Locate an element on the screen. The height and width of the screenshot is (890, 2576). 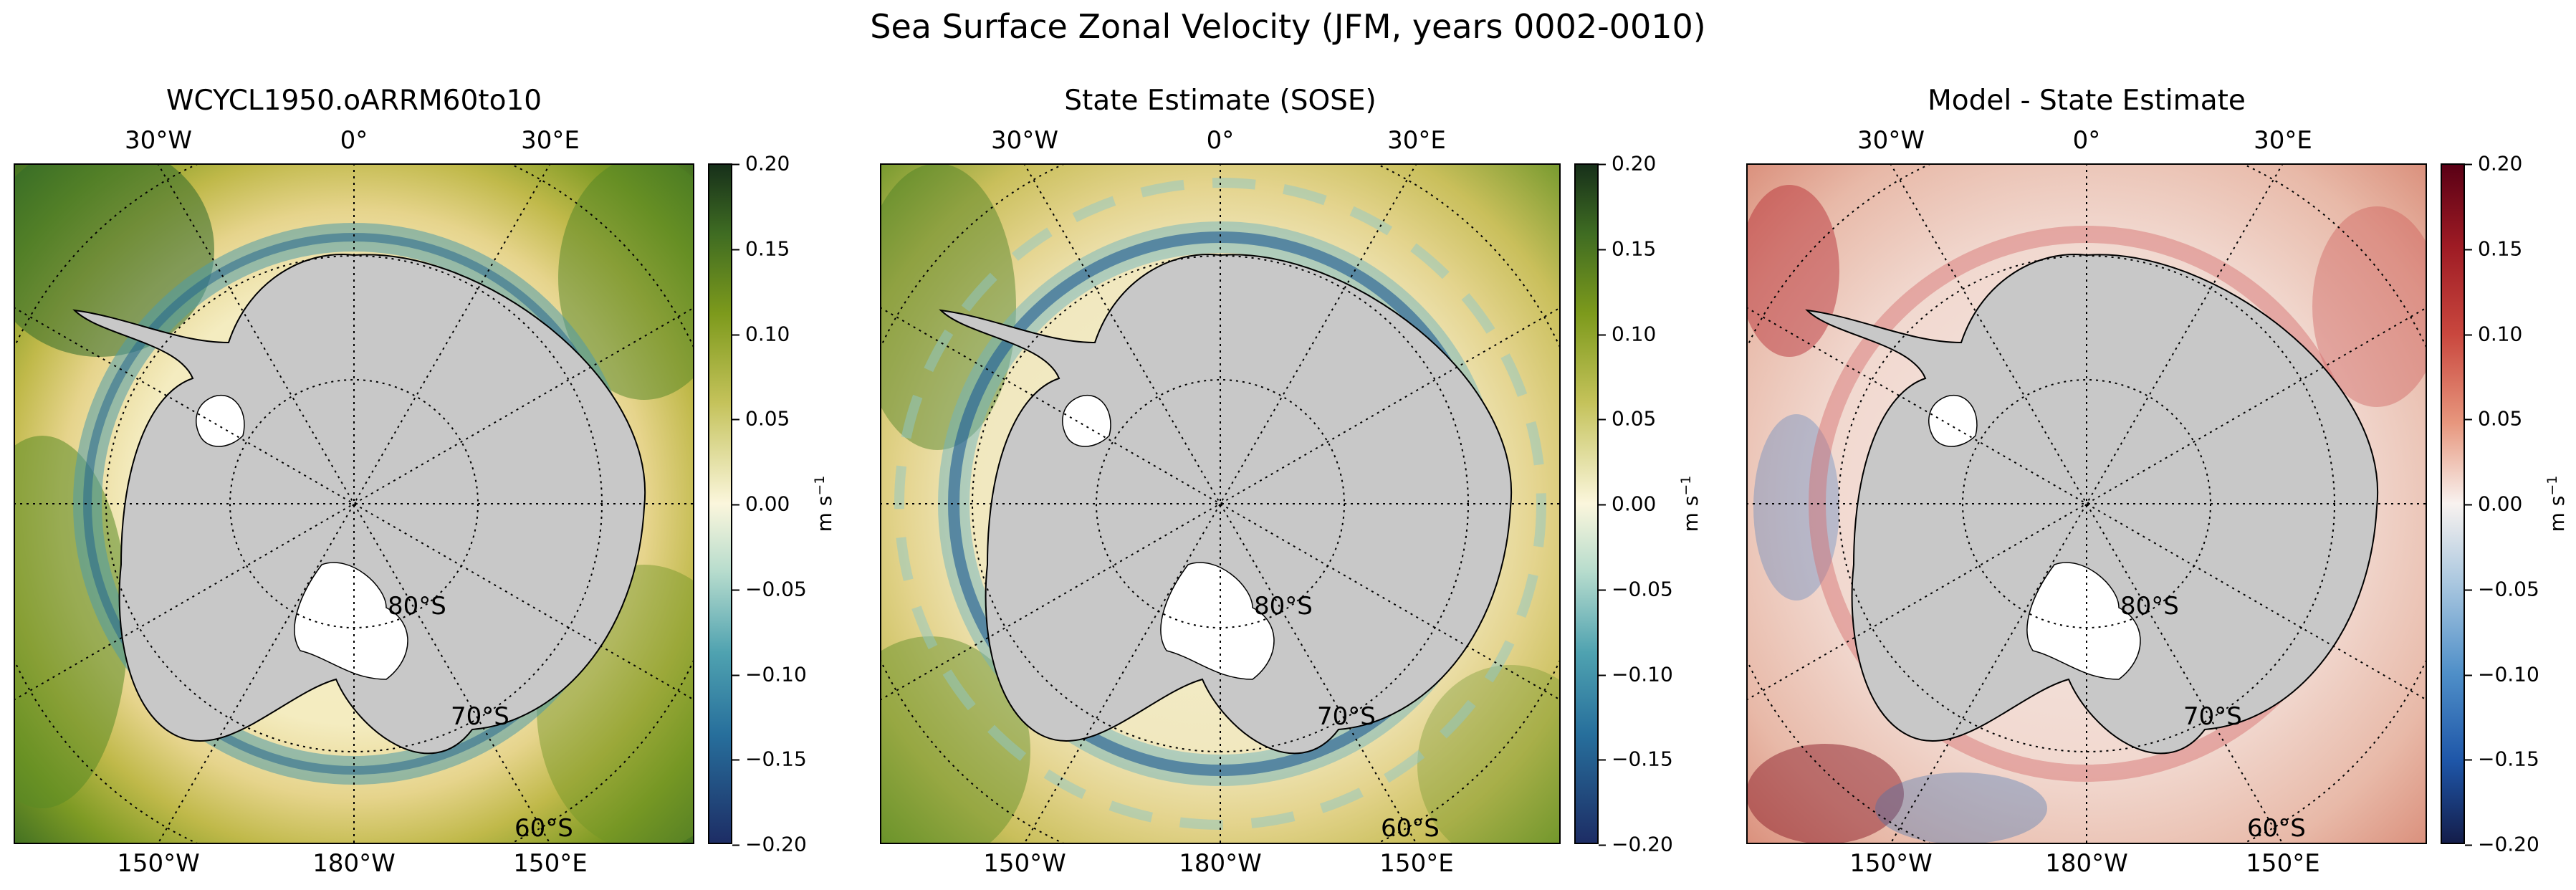
panel-title: Model - State Estimate is located at coordinates (2087, 101).